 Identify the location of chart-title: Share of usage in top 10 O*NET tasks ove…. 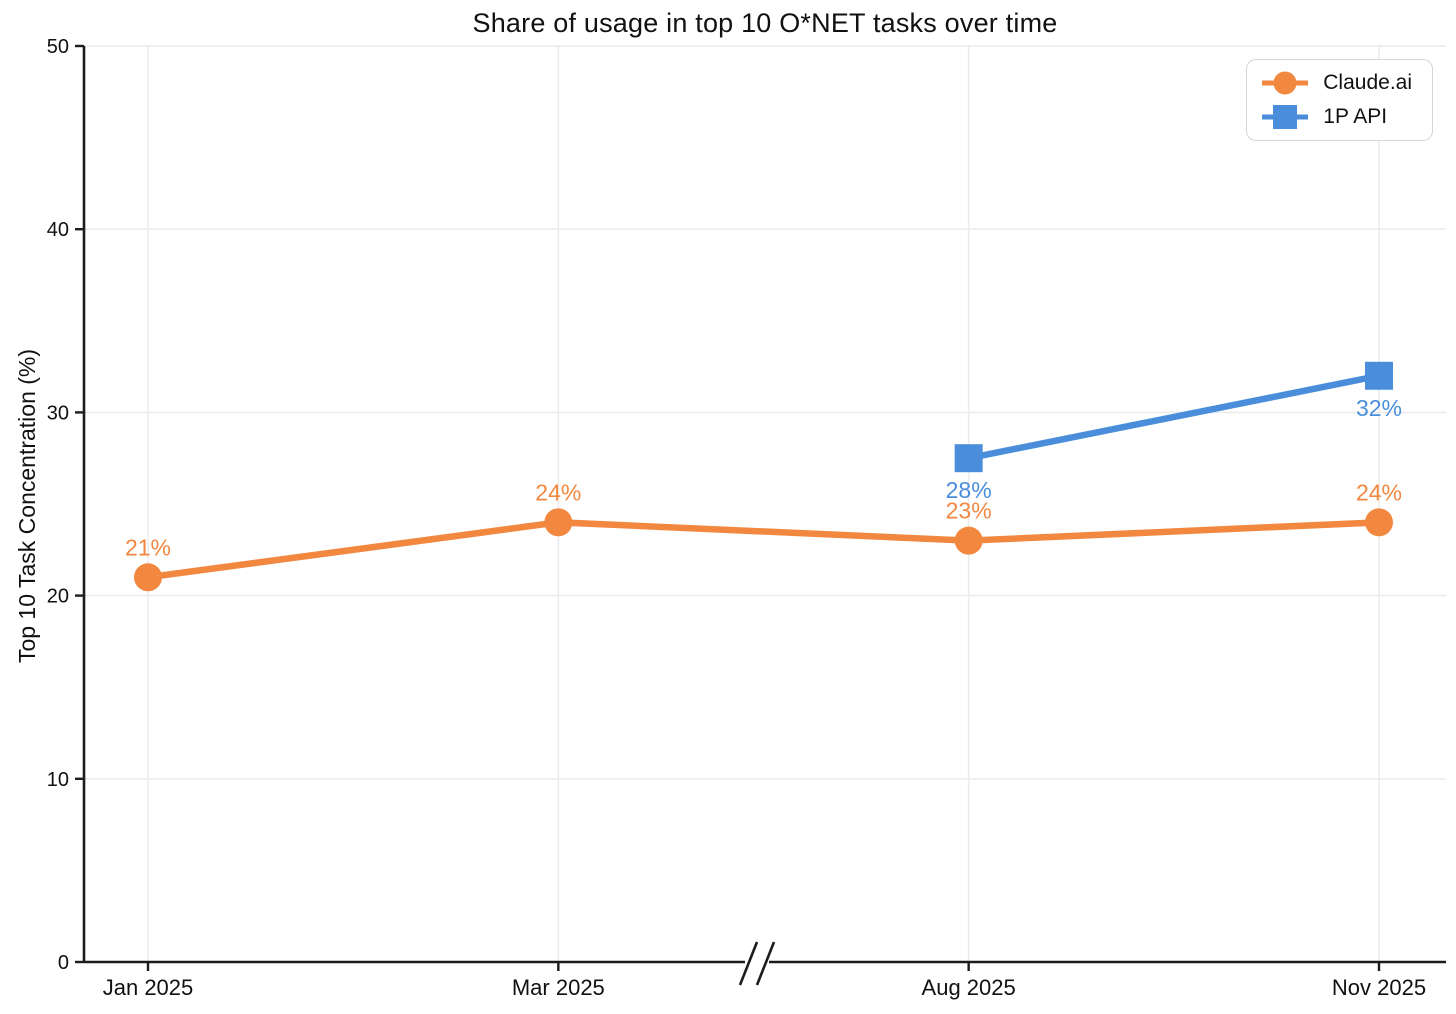
(765, 23).